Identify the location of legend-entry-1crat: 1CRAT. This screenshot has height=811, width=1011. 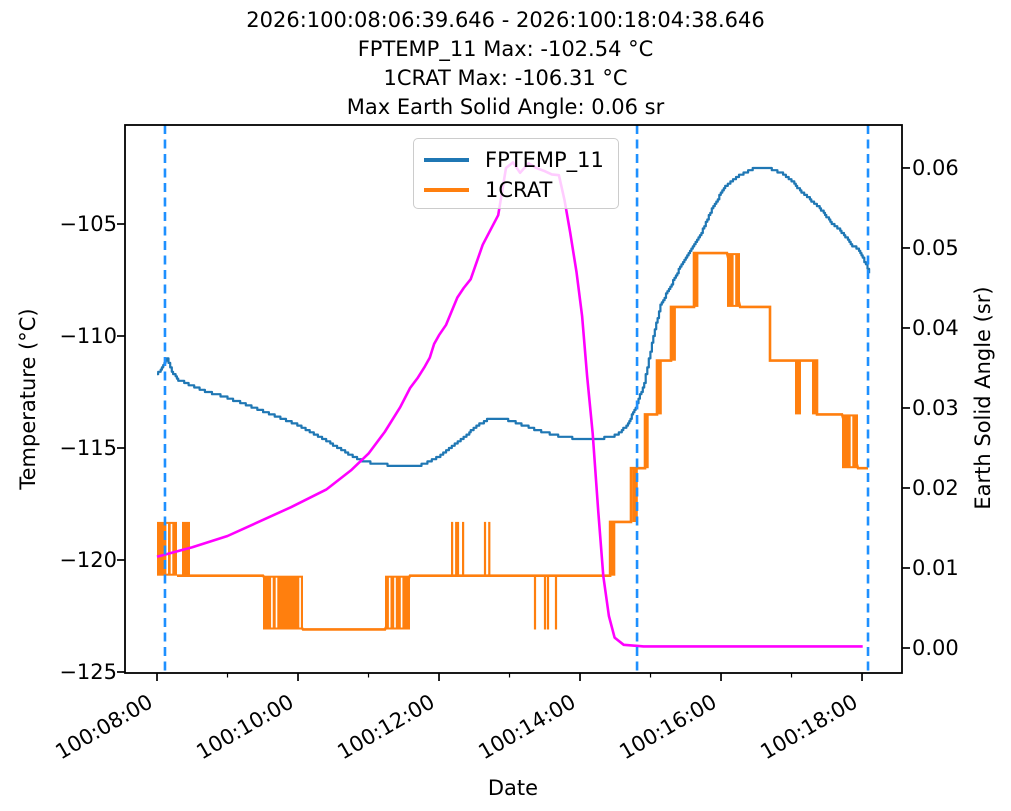
(516, 190).